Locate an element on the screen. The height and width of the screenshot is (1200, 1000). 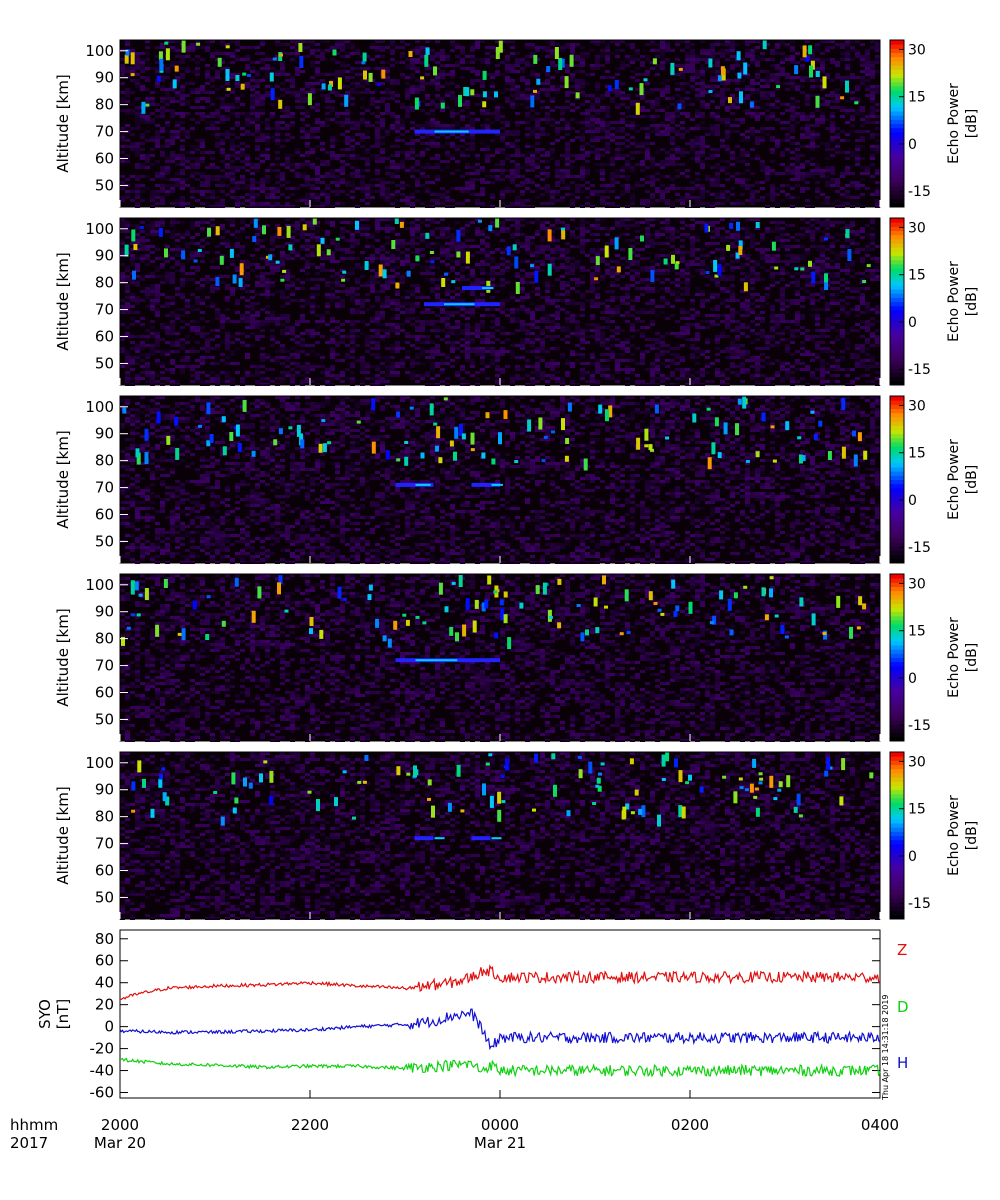
x-tick-label: 0400 is located at coordinates (880, 1125).